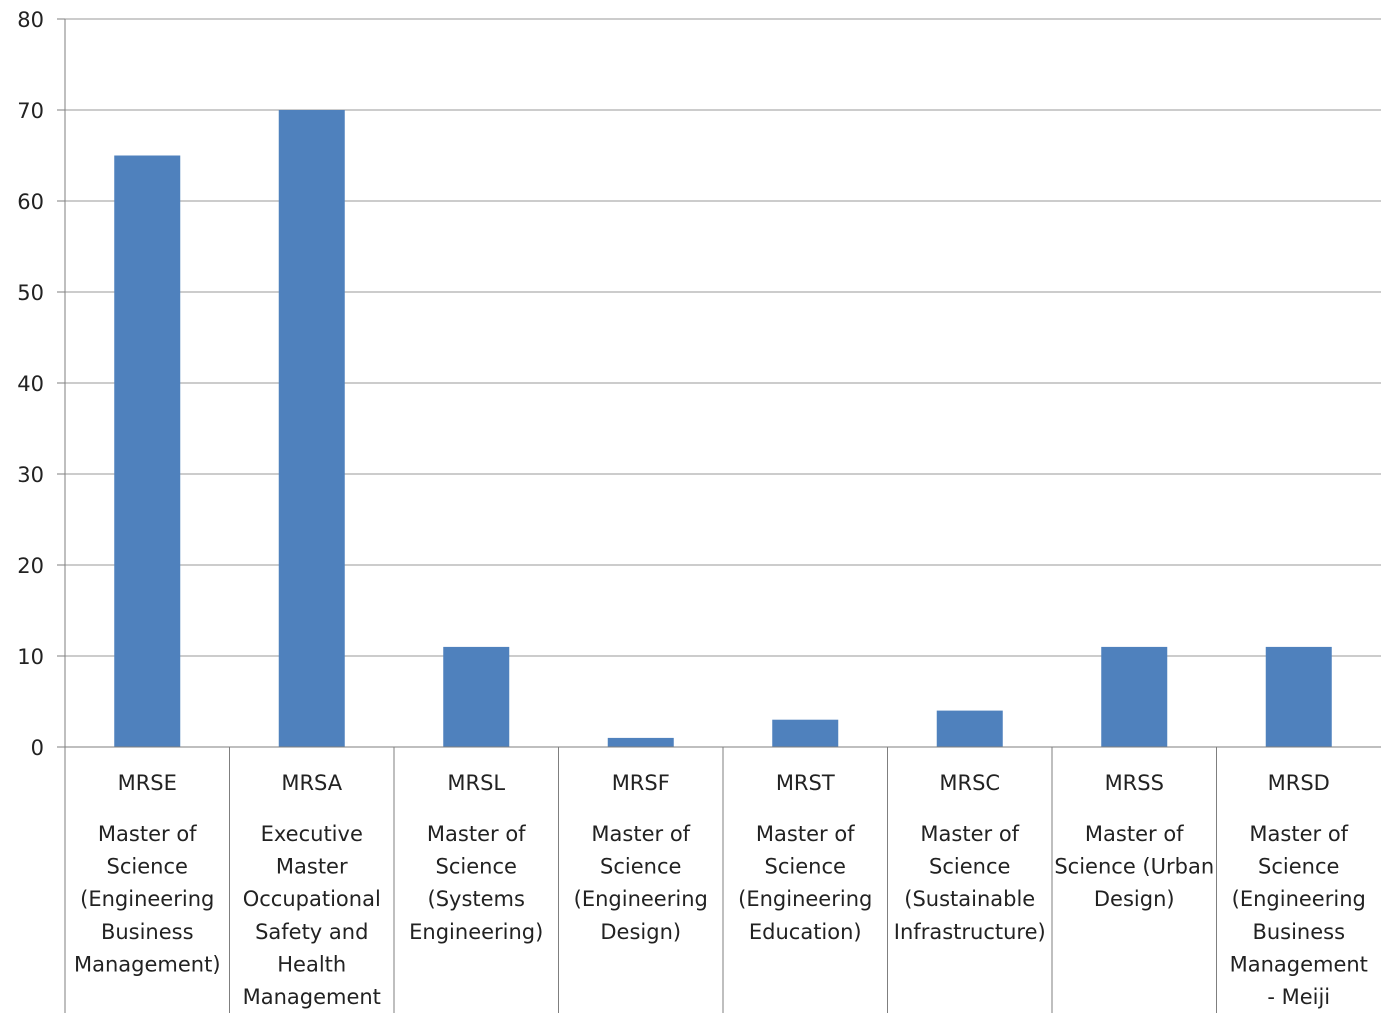  What do you see at coordinates (640, 742) in the screenshot?
I see `bar-mrsf` at bounding box center [640, 742].